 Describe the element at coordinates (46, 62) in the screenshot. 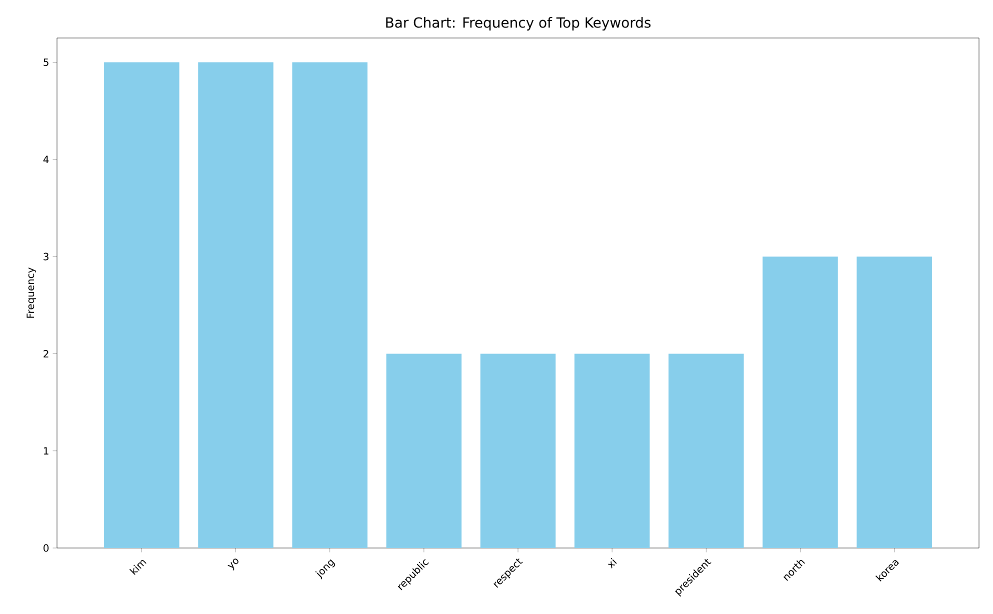

I see `y-tick-label: 5` at that location.